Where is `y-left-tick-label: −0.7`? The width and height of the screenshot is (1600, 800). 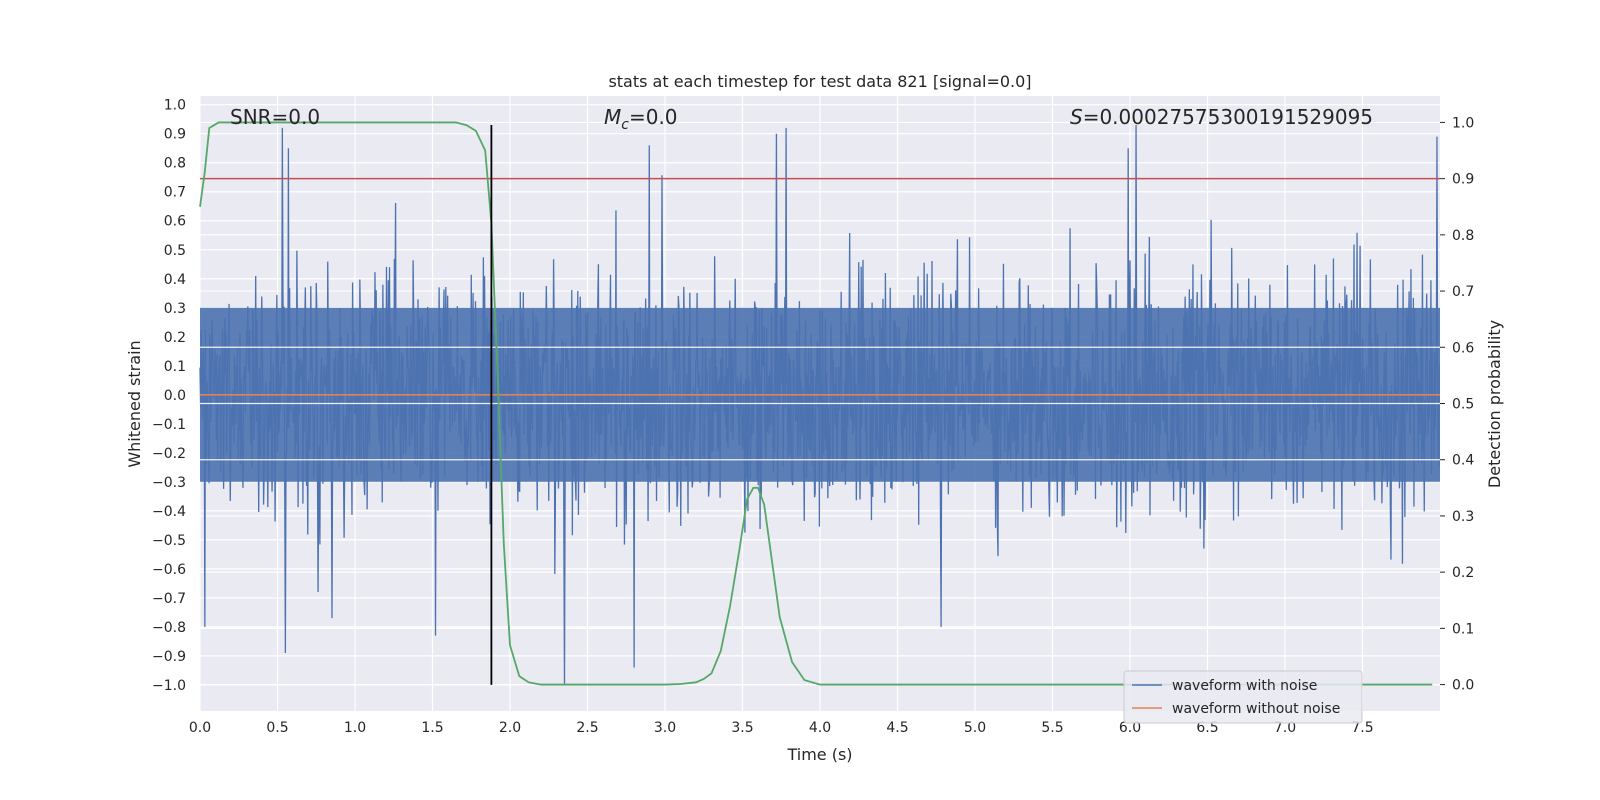 y-left-tick-label: −0.7 is located at coordinates (169, 599).